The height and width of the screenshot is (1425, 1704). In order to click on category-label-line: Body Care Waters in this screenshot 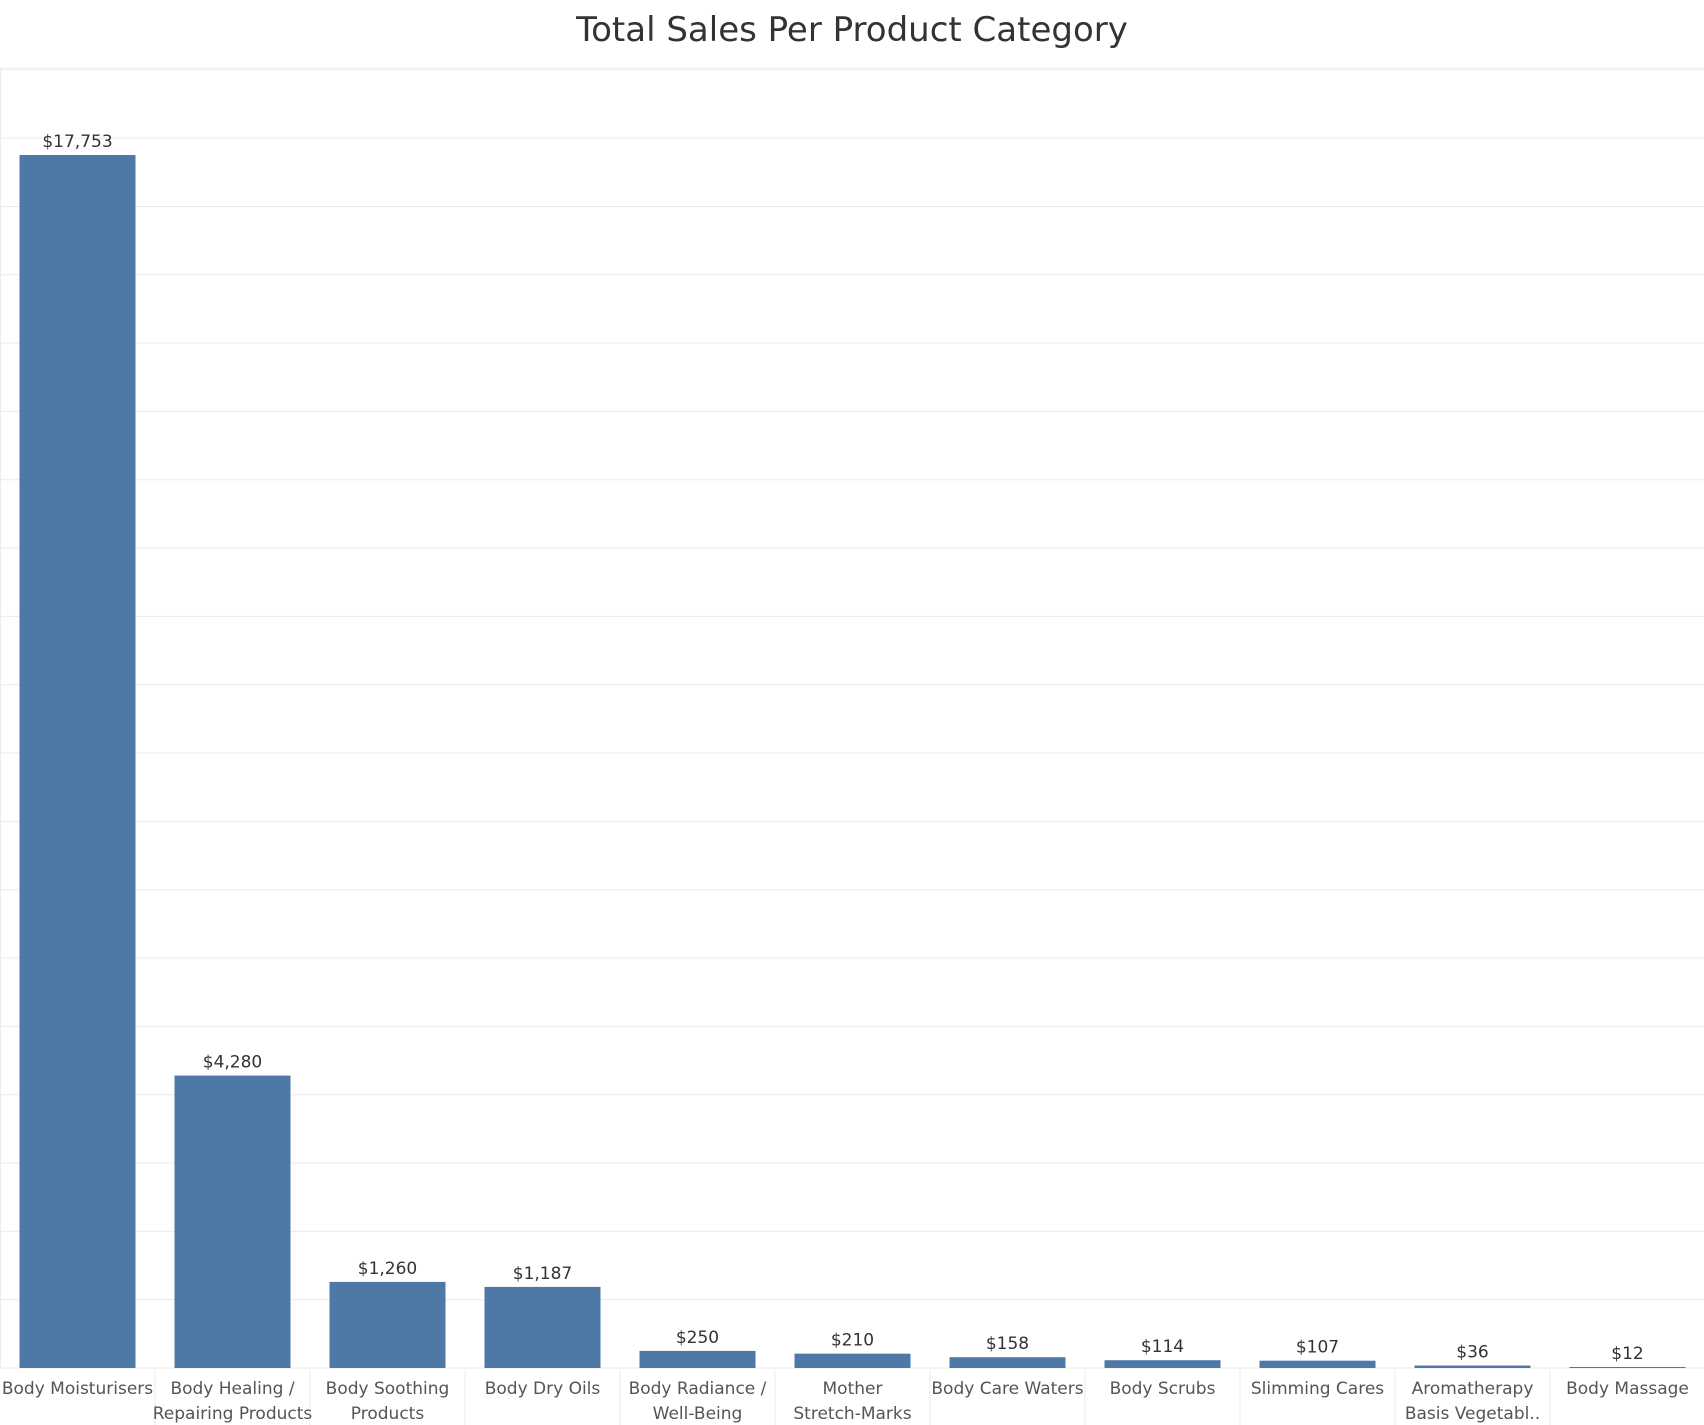, I will do `click(1007, 1389)`.